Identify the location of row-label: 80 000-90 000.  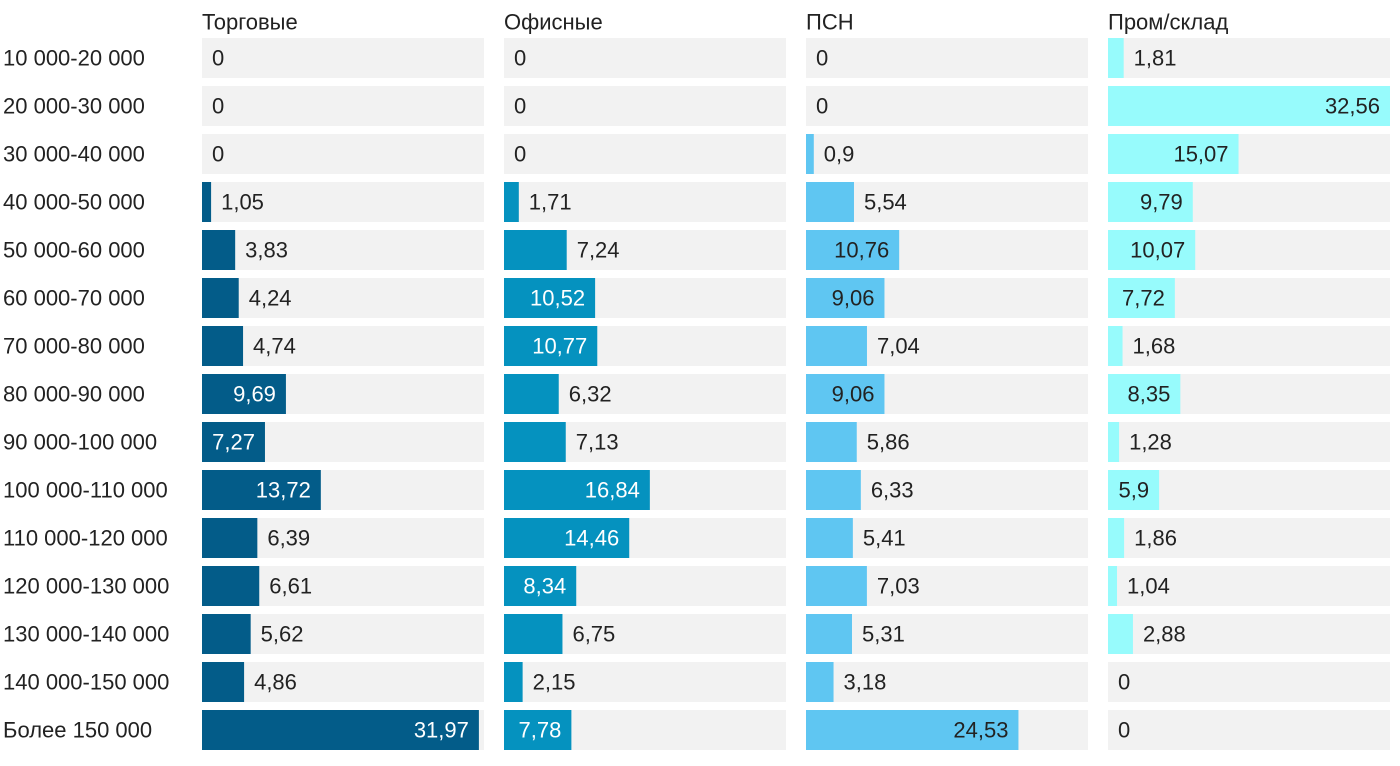
(74, 394).